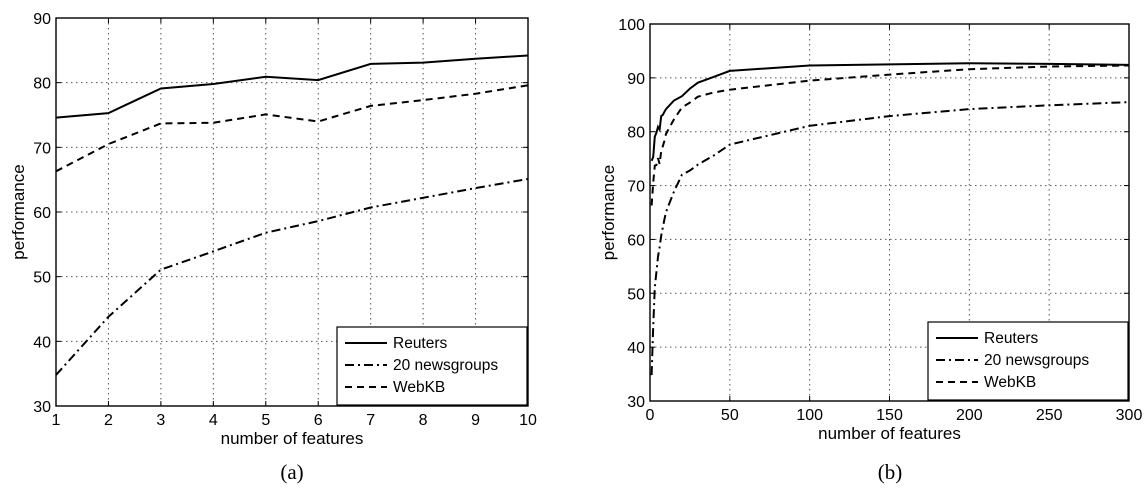  Describe the element at coordinates (423, 420) in the screenshot. I see `x-tick-label: 8` at that location.